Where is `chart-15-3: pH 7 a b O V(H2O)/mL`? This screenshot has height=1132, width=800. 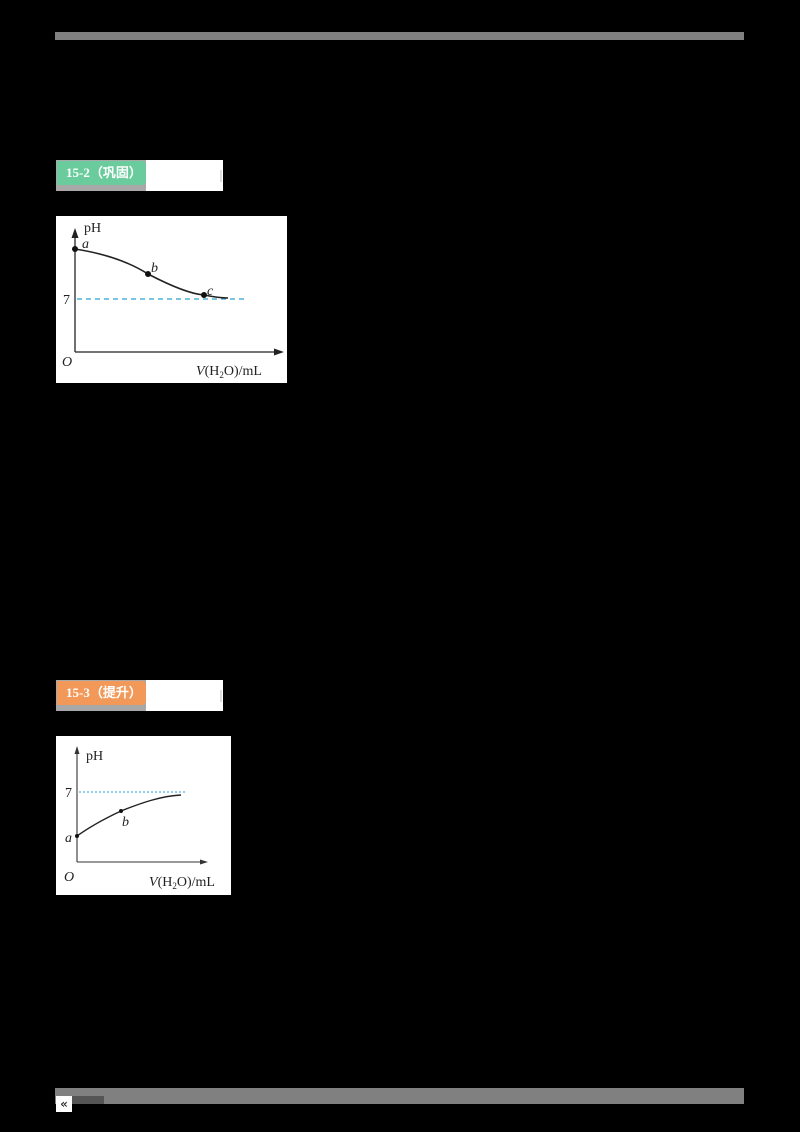 chart-15-3: pH 7 a b O V(H2O)/mL is located at coordinates (143, 815).